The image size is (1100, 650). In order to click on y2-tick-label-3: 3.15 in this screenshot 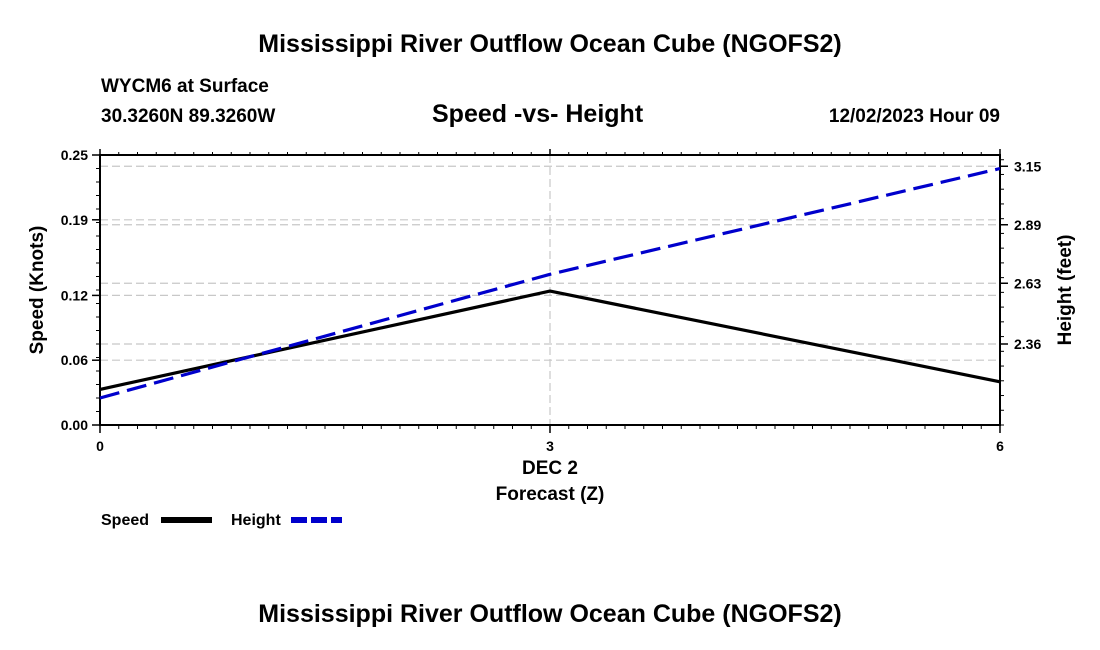, I will do `click(1027, 166)`.